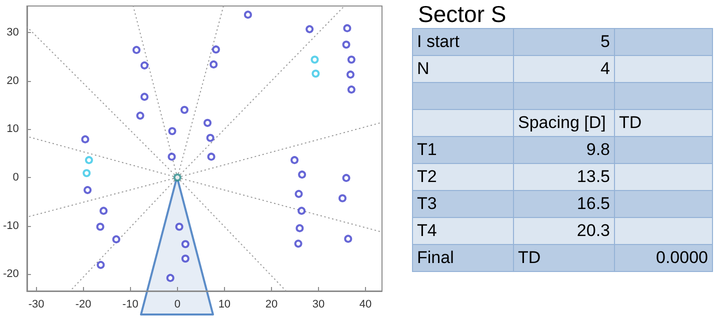 The height and width of the screenshot is (322, 715). I want to click on y-tick-label: 10, so click(12, 129).